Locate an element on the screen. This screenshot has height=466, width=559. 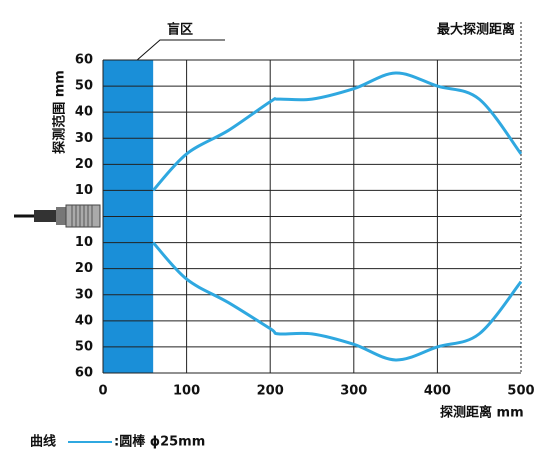
x-tick-label: 300 is located at coordinates (353, 391).